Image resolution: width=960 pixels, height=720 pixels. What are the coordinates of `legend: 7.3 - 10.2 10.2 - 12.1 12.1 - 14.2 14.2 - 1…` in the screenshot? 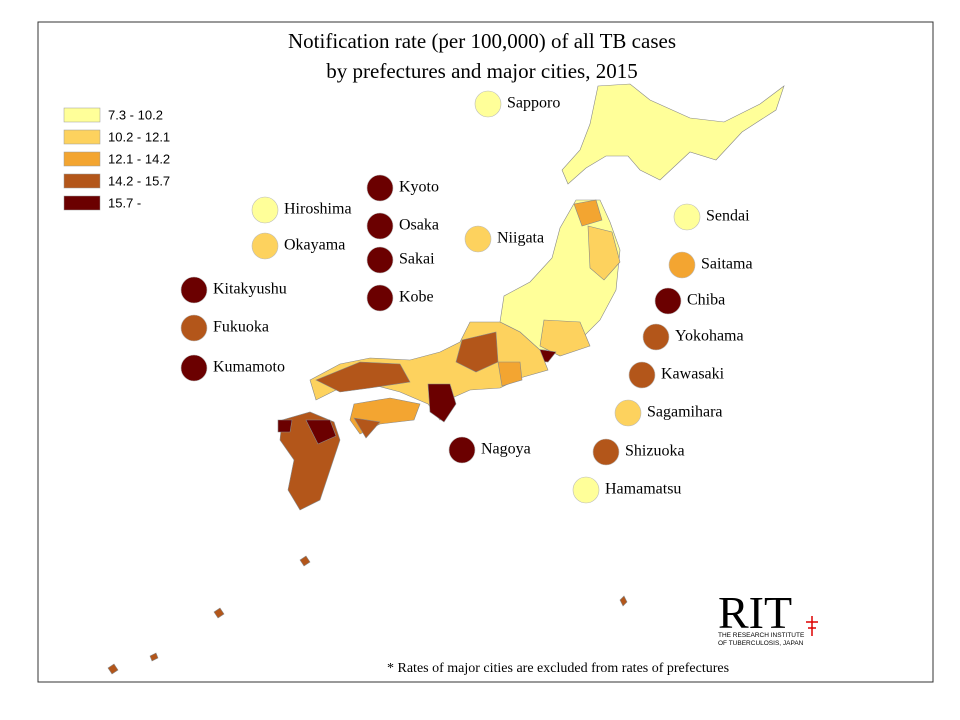 It's located at (116, 159).